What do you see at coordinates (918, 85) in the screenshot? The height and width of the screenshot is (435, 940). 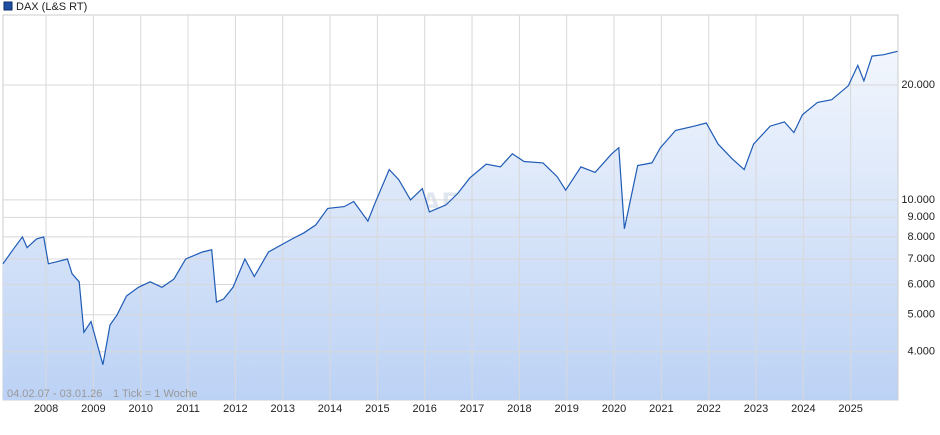 I see `y-tick-label: 20.000` at bounding box center [918, 85].